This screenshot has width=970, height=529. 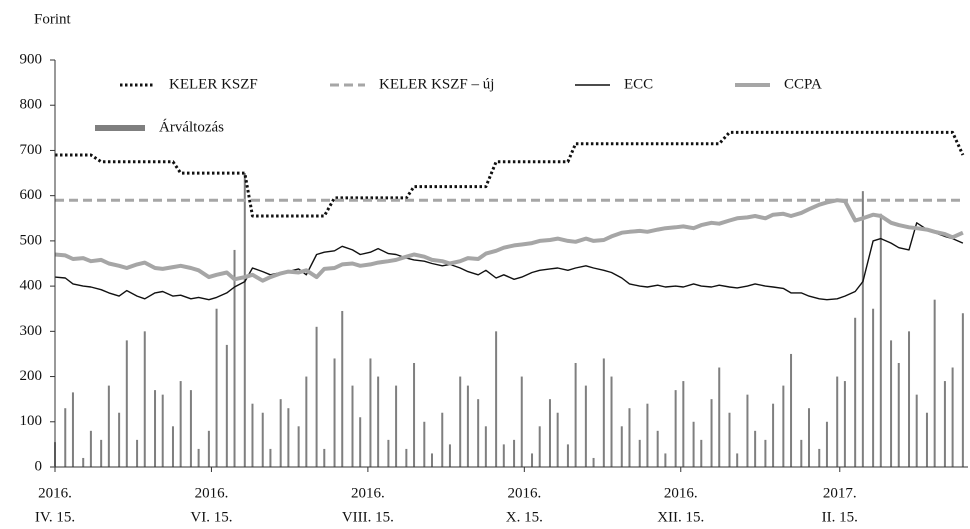 I want to click on y-tick-label: 400, so click(x=31, y=286).